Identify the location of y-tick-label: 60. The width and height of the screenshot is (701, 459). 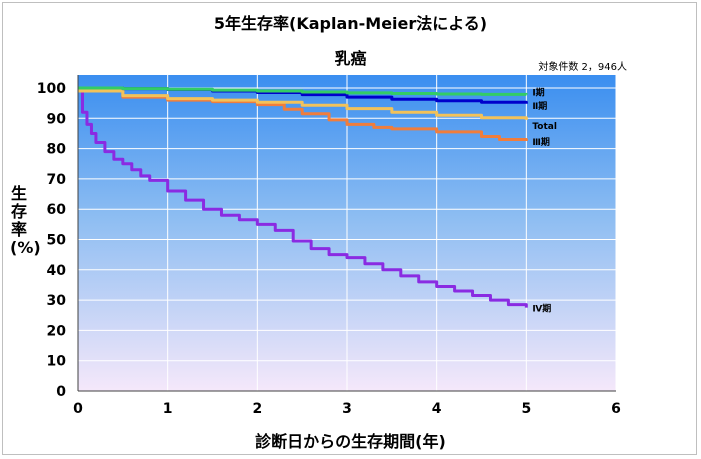
(57, 210).